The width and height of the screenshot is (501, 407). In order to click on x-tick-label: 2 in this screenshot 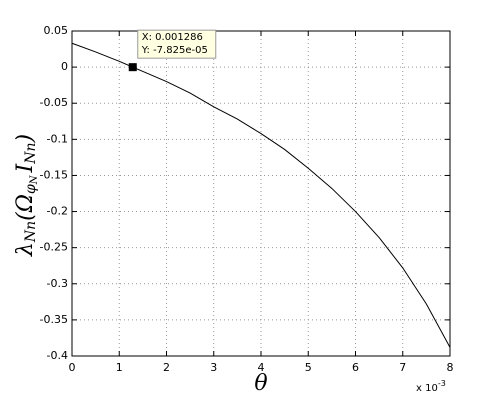, I will do `click(166, 367)`.